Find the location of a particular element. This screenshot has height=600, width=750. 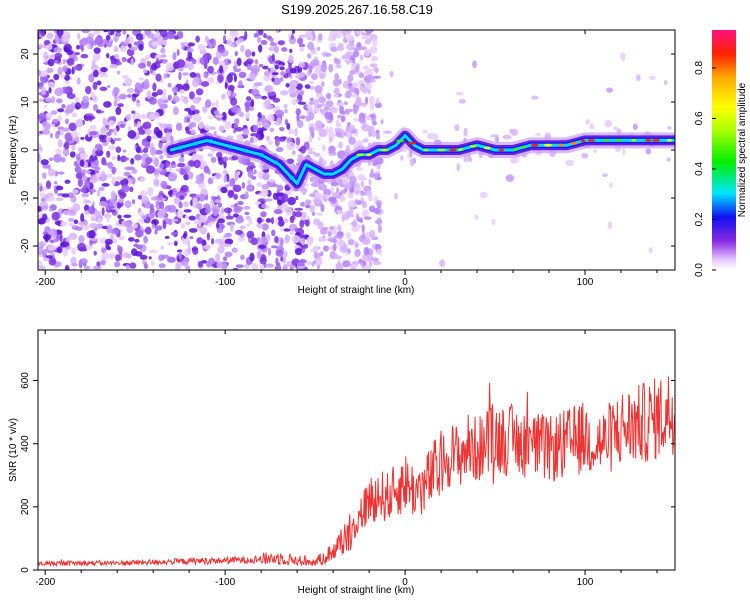

ridge-peak is located at coordinates (669, 140).